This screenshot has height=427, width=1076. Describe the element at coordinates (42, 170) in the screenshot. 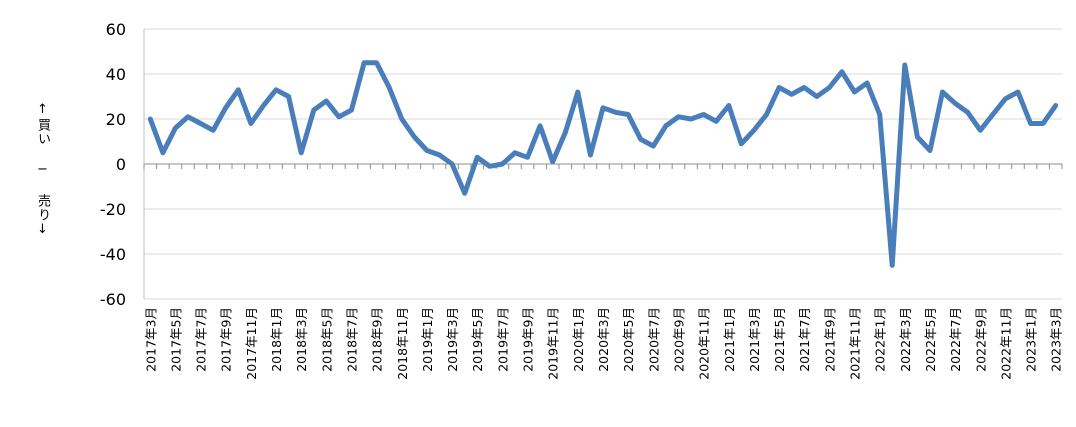

I see `y-axis-label: ↑買い − 売り↓` at that location.